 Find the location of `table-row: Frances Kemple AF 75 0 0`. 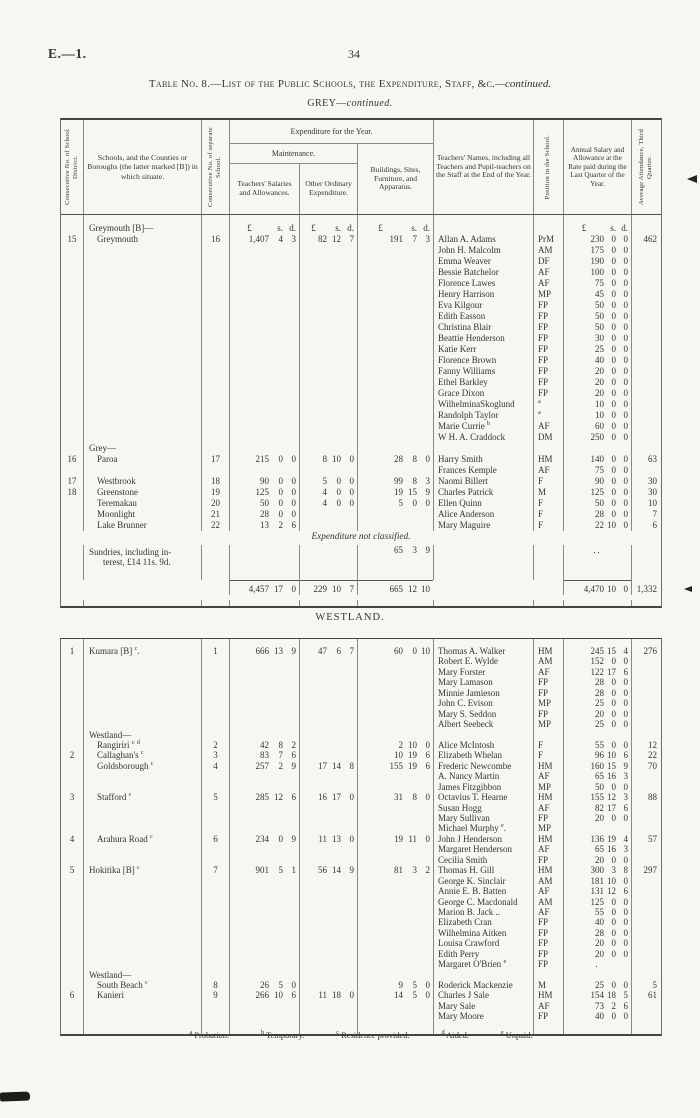

table-row: Frances Kemple AF 75 0 0 is located at coordinates (361, 470).